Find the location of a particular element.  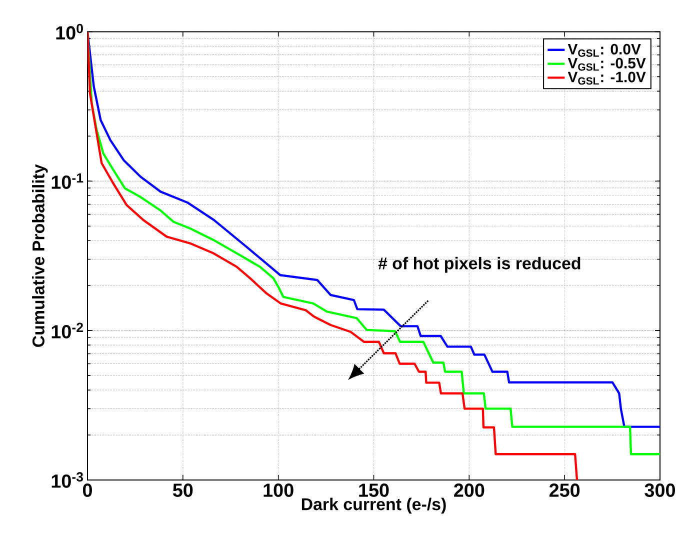

x-tick-label: 200 is located at coordinates (469, 490).